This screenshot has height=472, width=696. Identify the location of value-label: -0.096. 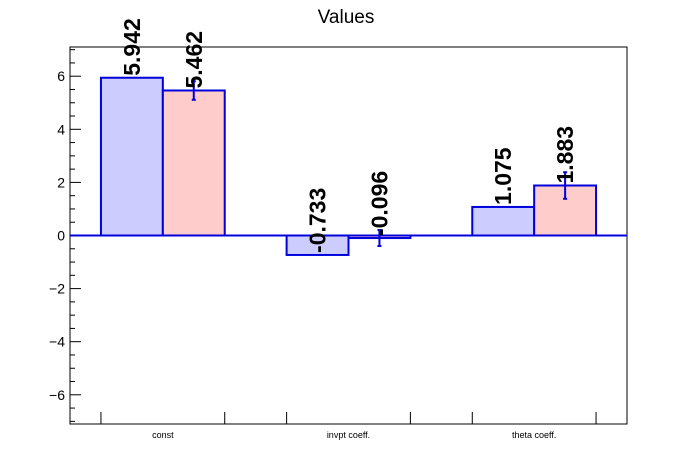
(379, 203).